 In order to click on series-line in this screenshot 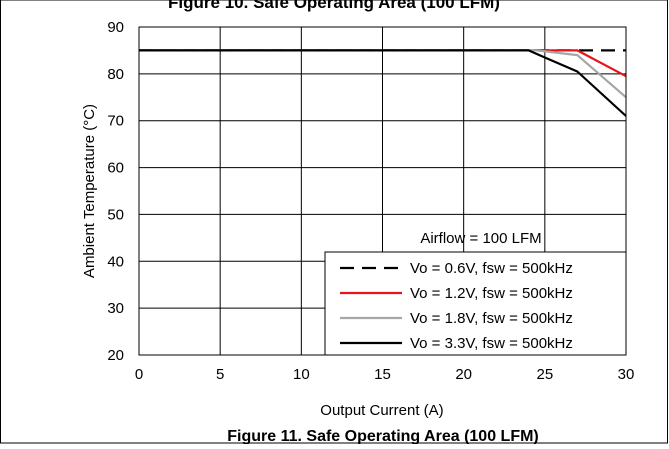, I will do `click(383, 83)`.